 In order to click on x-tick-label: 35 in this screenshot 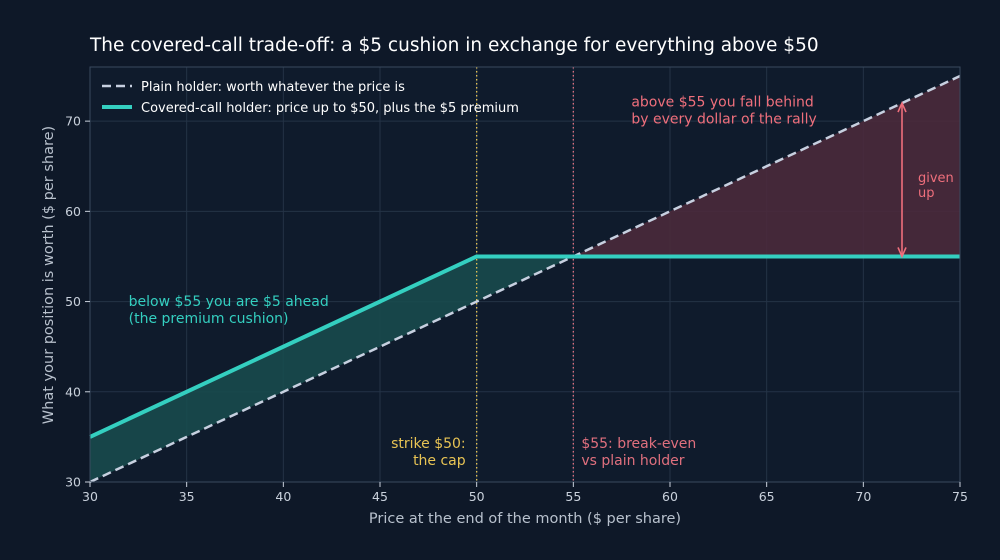, I will do `click(187, 496)`.